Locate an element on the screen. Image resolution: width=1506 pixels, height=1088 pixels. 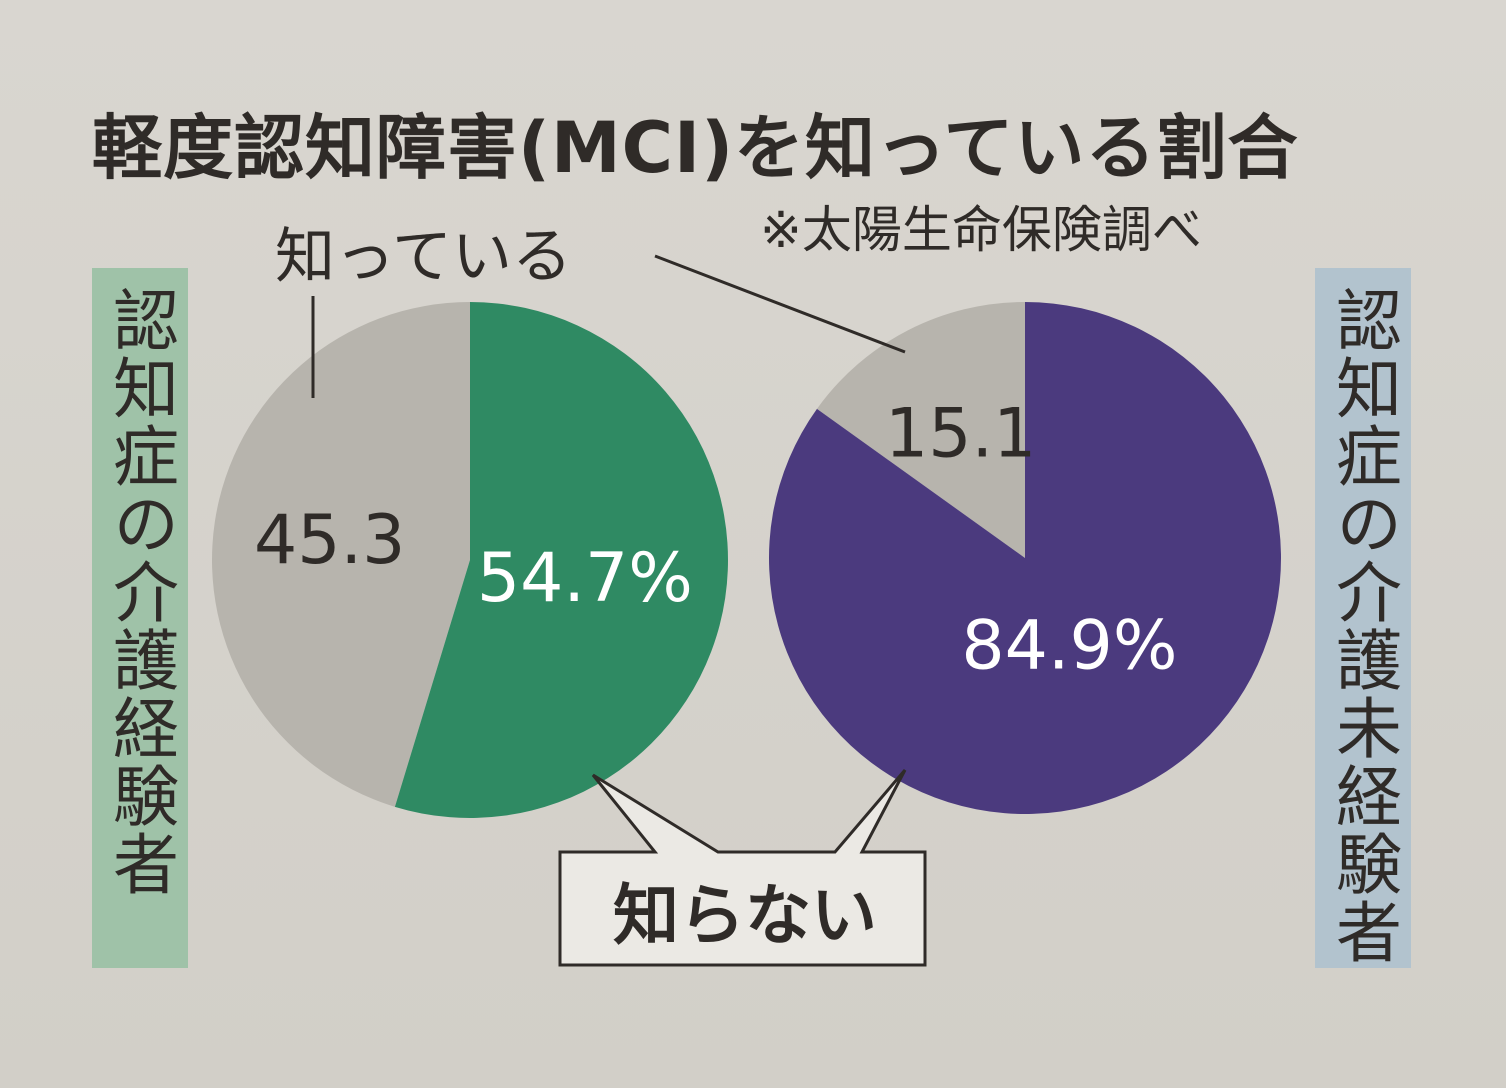
pie-inexperienced-slice-known is located at coordinates (920, 430).